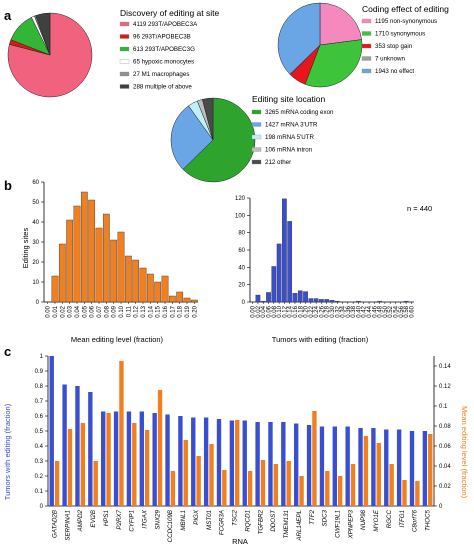 The image size is (474, 550). What do you see at coordinates (188, 311) in the screenshot?
I see `x-tick-label: 0.19` at bounding box center [188, 311].